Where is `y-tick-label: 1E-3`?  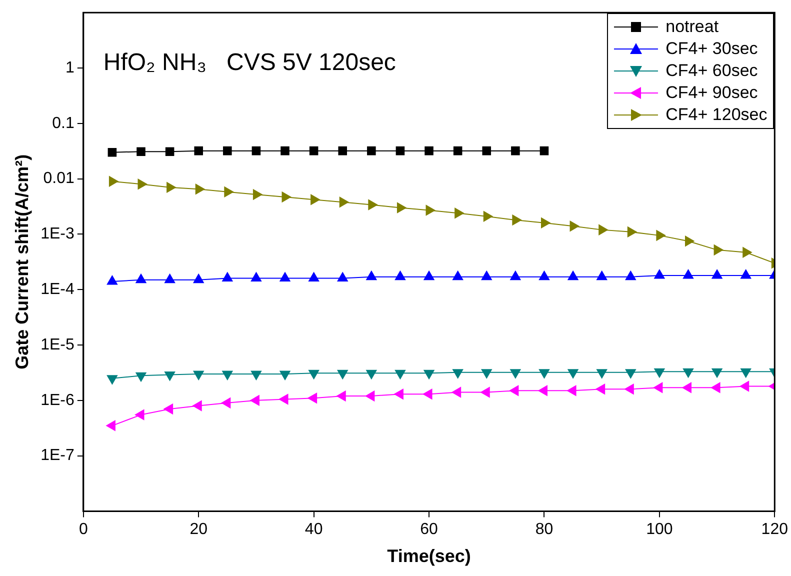
y-tick-label: 1E-3 is located at coordinates (57, 234).